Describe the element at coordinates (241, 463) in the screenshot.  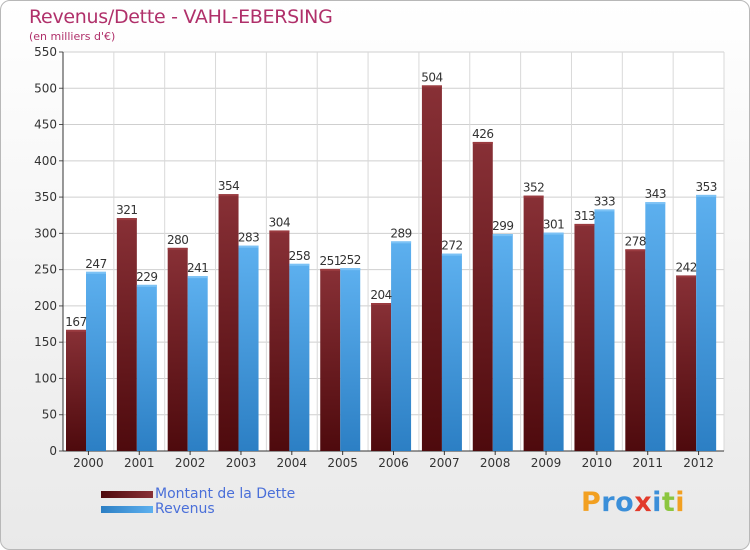
I see `x-tick-label: 2003` at that location.